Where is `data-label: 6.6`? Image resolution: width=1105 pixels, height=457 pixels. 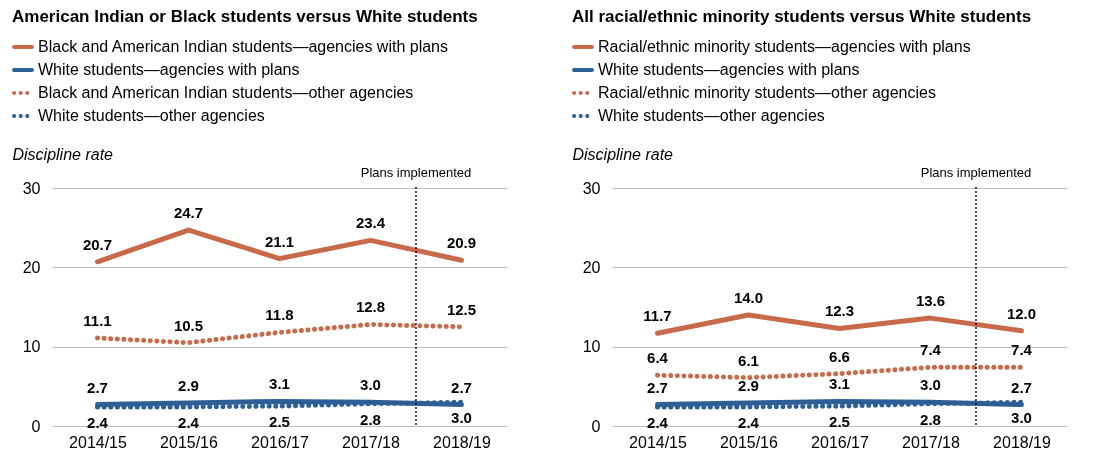 data-label: 6.6 is located at coordinates (839, 356).